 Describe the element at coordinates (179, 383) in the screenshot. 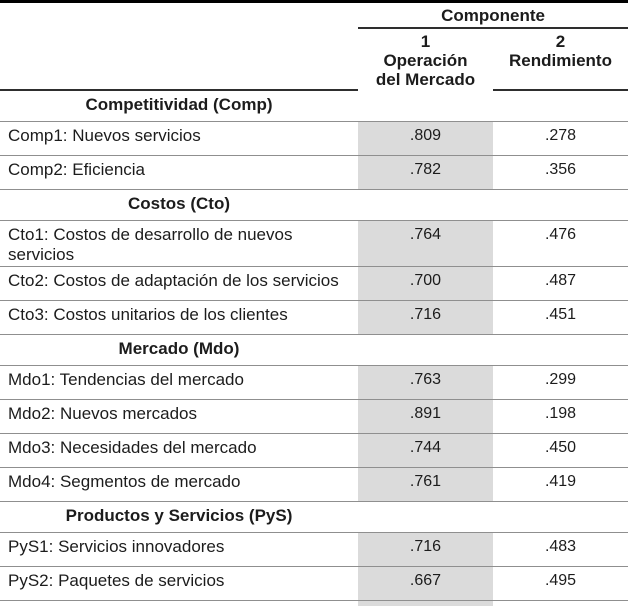

I see `row-label: Mdo1: Tendencias del mercado` at that location.